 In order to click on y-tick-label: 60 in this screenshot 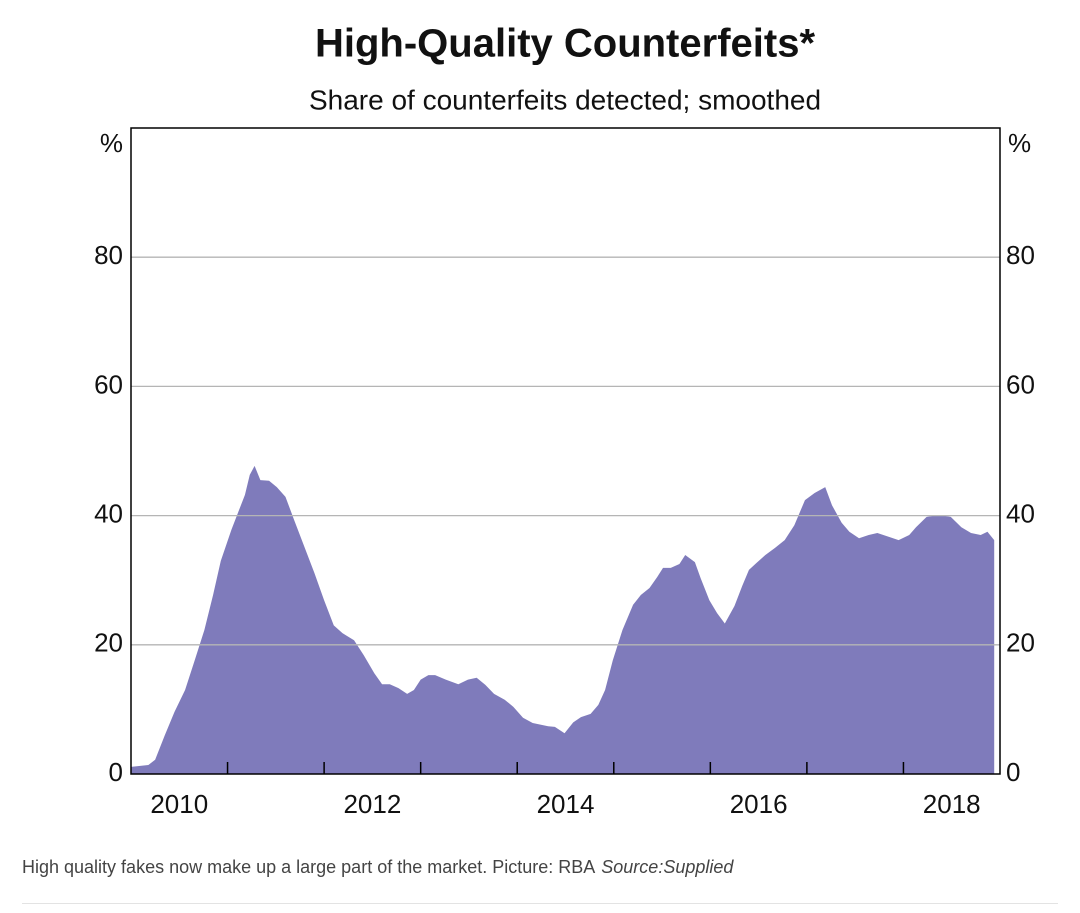, I will do `click(108, 384)`.